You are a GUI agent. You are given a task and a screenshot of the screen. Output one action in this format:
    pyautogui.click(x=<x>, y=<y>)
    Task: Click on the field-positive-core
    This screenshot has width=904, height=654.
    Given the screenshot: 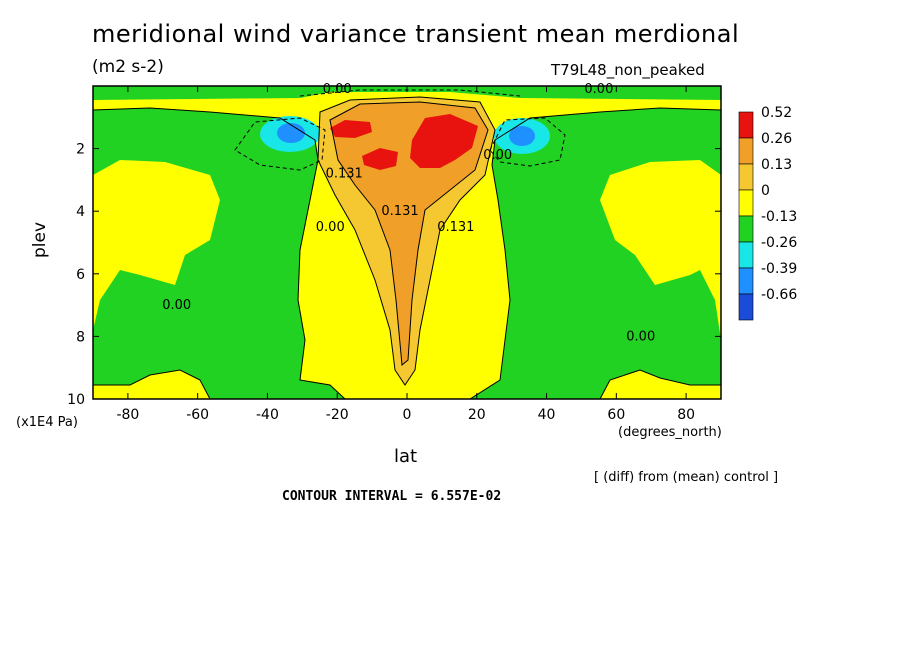 What is the action you would take?
    pyautogui.click(x=409, y=233)
    